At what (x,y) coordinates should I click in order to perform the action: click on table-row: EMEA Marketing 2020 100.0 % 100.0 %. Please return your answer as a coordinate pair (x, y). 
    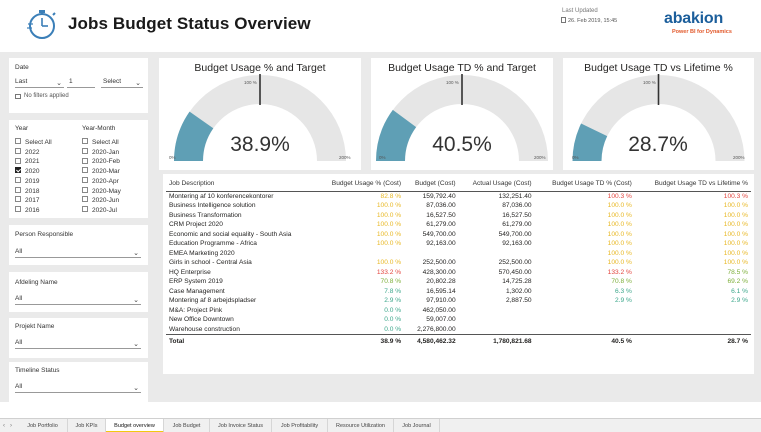
    Looking at the image, I should click on (458, 254).